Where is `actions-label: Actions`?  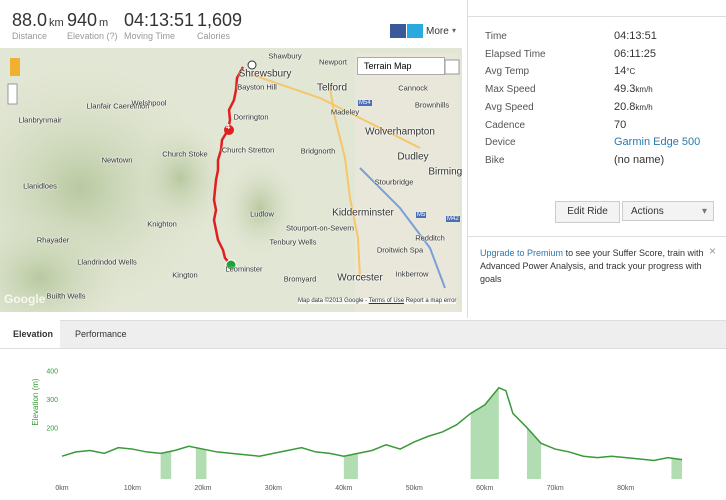
actions-label: Actions is located at coordinates (647, 211).